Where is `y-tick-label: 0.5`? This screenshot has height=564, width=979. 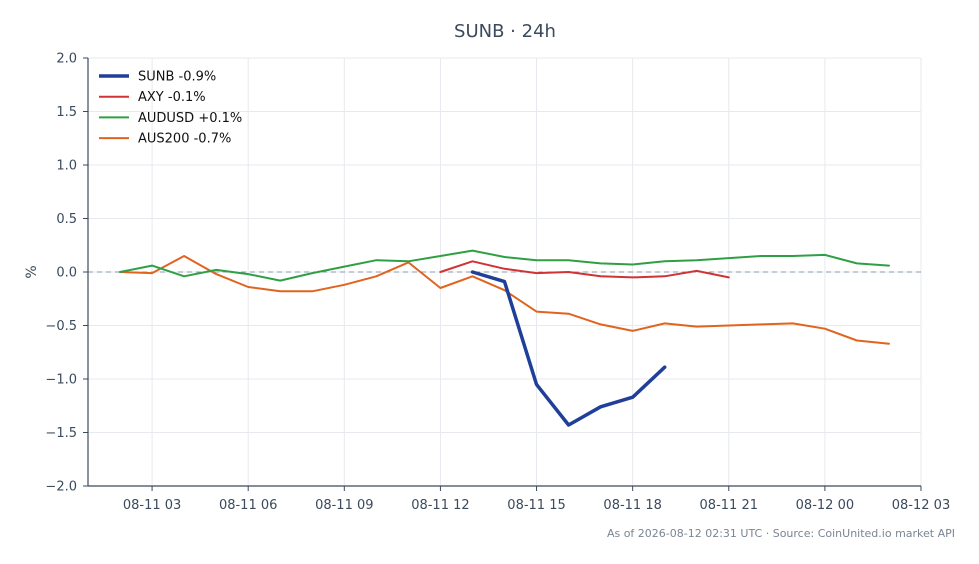 y-tick-label: 0.5 is located at coordinates (66, 219).